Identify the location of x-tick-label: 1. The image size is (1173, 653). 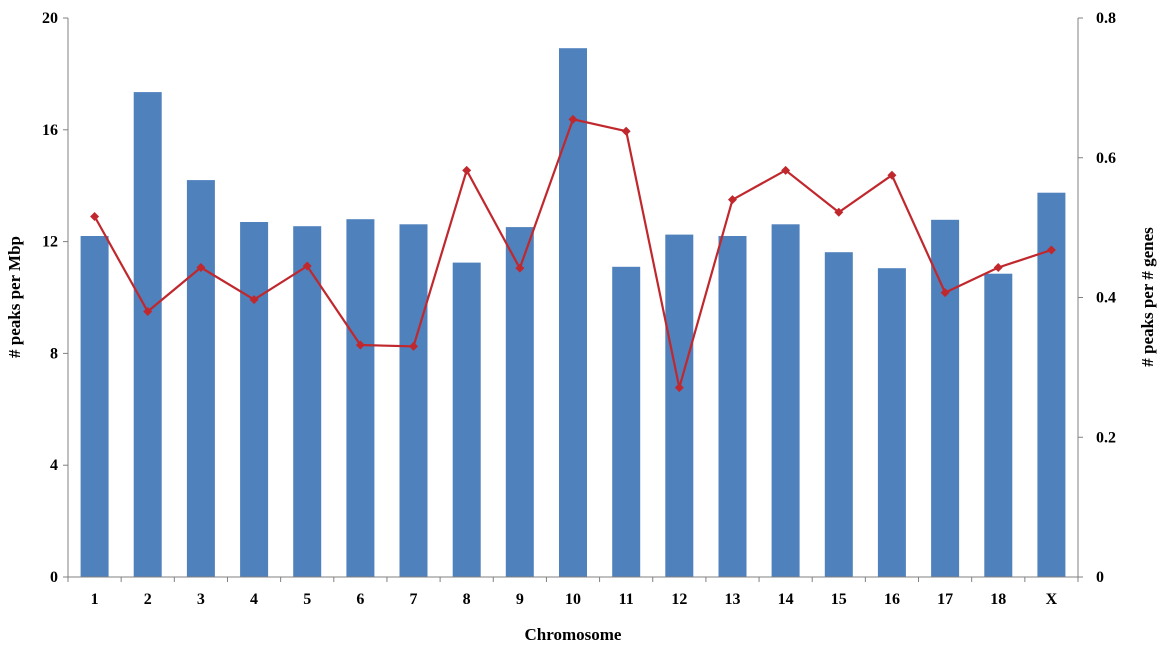
(95, 599).